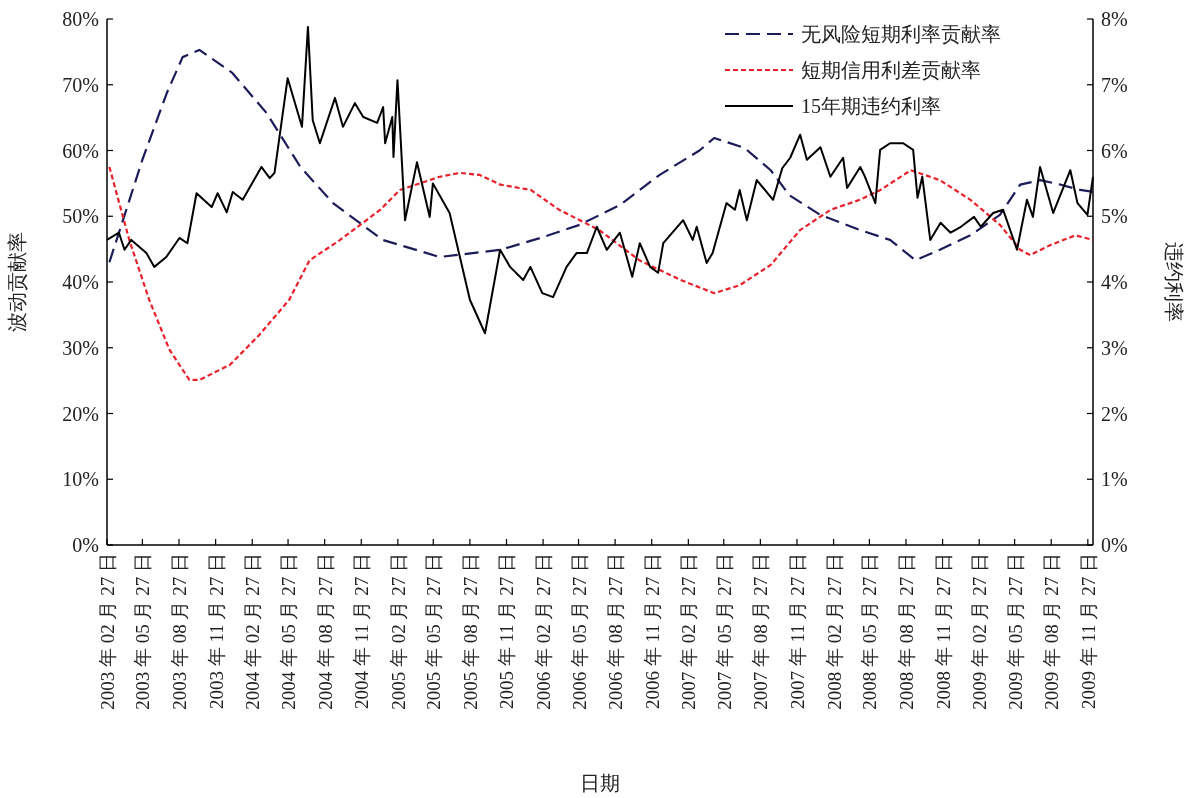 The image size is (1189, 798). Describe the element at coordinates (1114, 84) in the screenshot. I see `y2-tick-label: 7%` at that location.